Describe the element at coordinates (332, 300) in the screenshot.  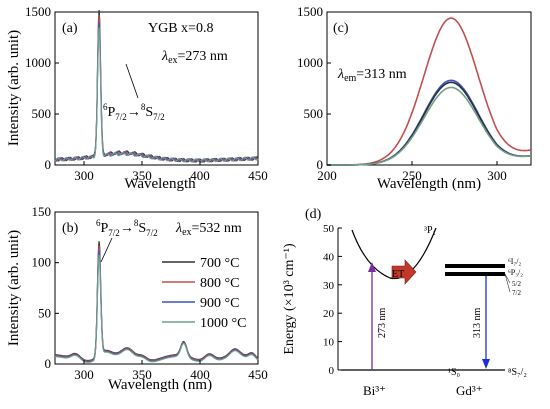
I see `panel-d-ticks: 0 10 20 30 40 50` at that location.